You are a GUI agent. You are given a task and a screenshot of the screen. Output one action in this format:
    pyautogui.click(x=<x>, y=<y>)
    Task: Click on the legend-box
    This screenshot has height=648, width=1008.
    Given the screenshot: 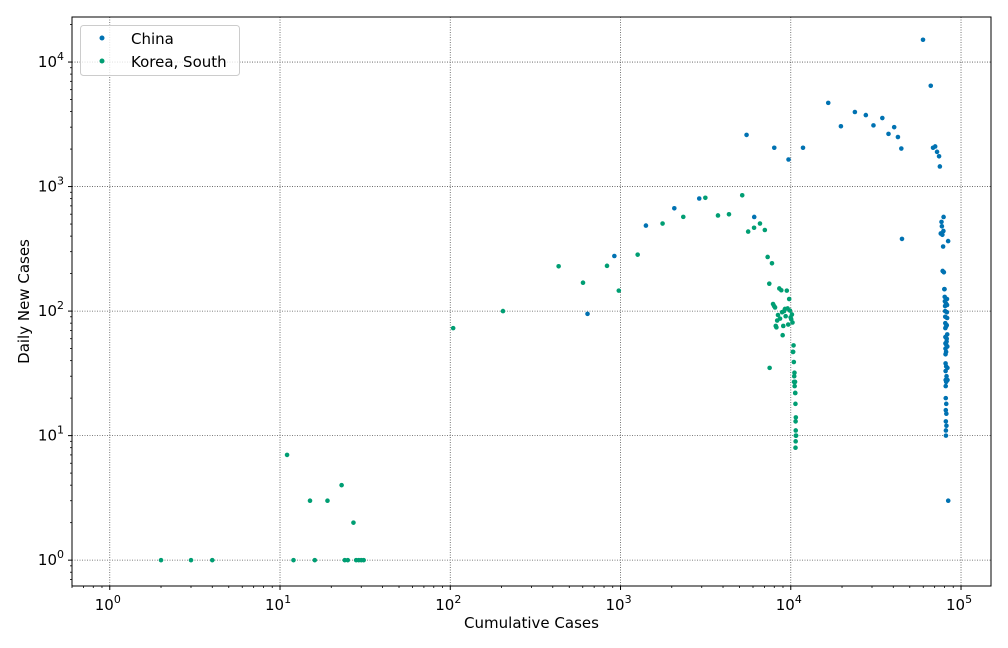 What is the action you would take?
    pyautogui.click(x=160, y=50)
    